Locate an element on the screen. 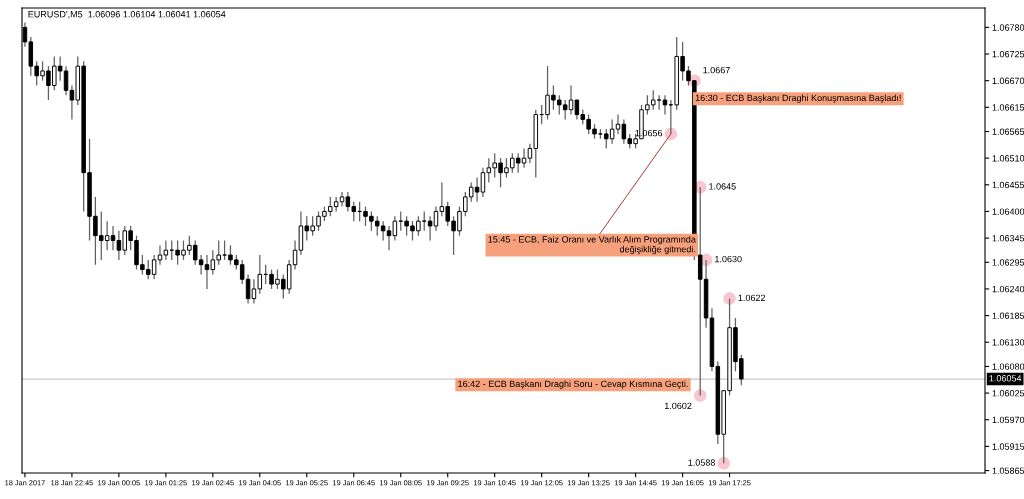  y-tick-label: 1.06670 is located at coordinates (1008, 81).